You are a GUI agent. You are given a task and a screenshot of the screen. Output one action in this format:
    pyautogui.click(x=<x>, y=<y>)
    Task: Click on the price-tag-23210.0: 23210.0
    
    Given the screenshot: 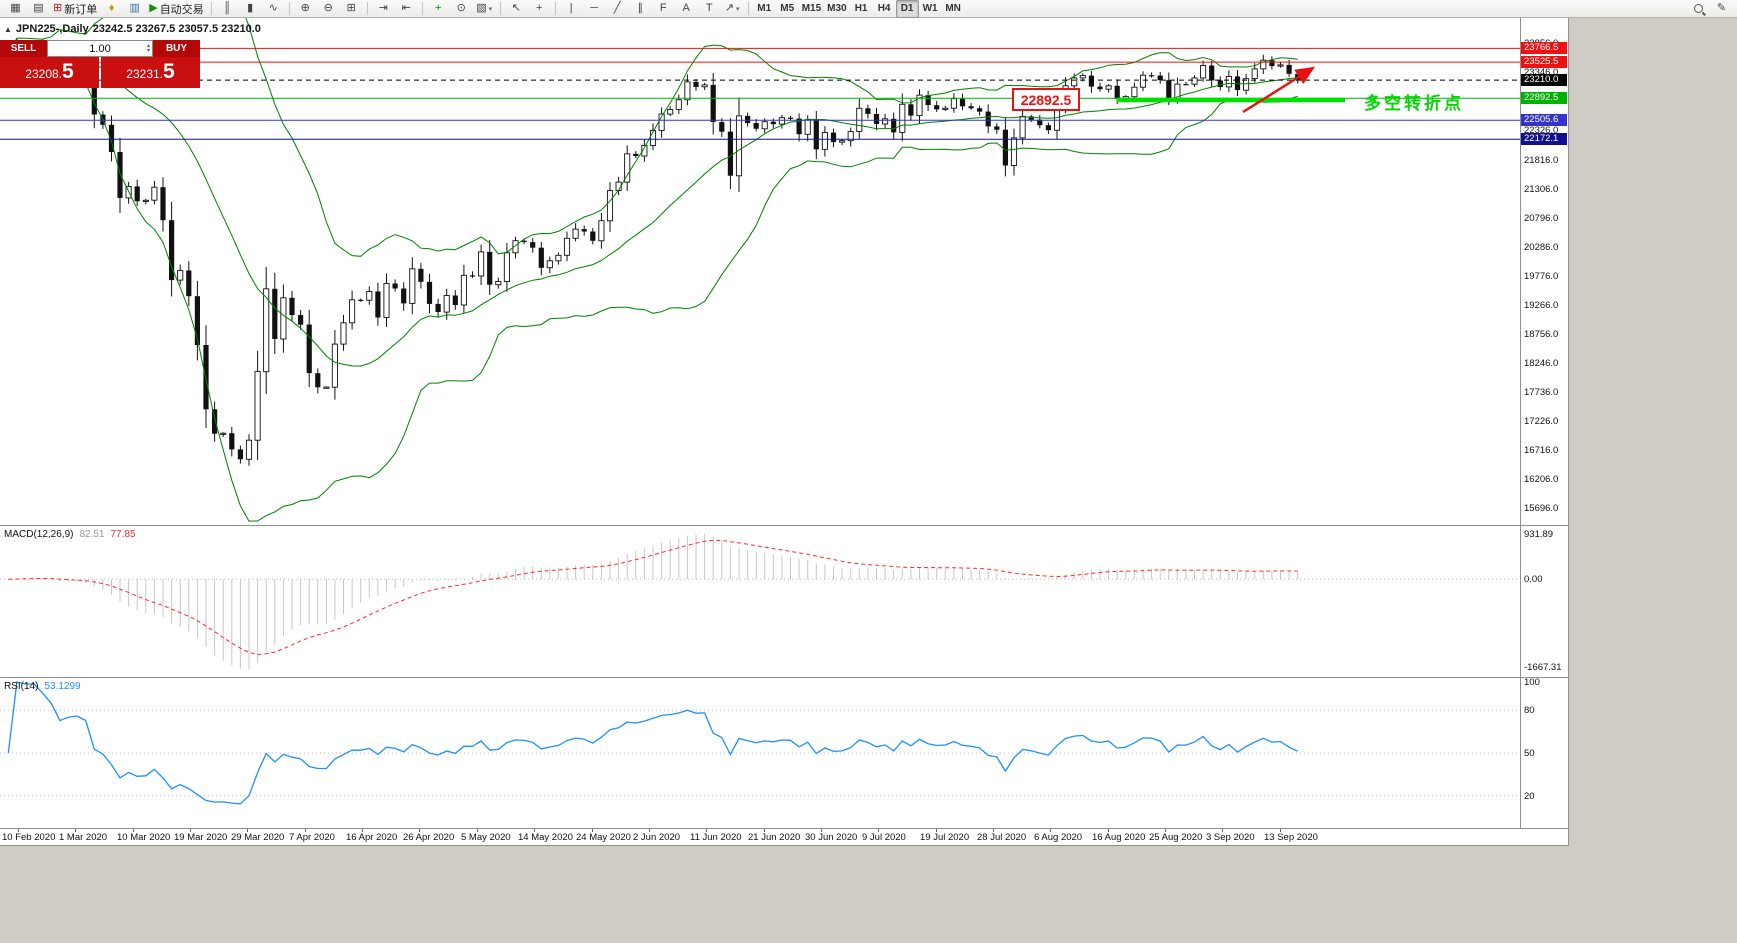 What is the action you would take?
    pyautogui.click(x=1544, y=80)
    